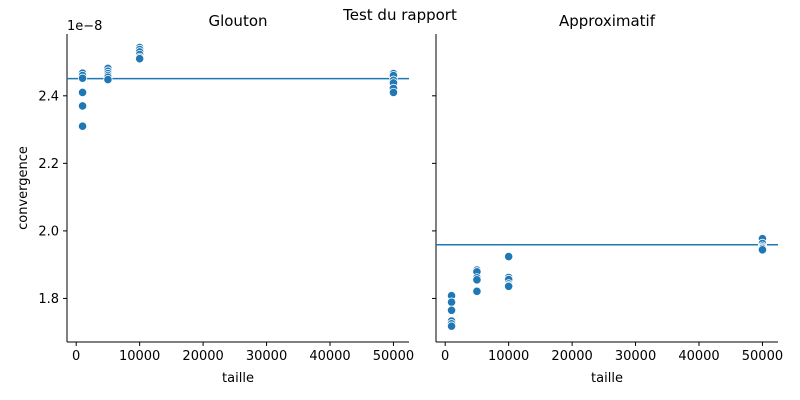  What do you see at coordinates (202, 356) in the screenshot?
I see `x-tick-label-glouton: 20000` at bounding box center [202, 356].